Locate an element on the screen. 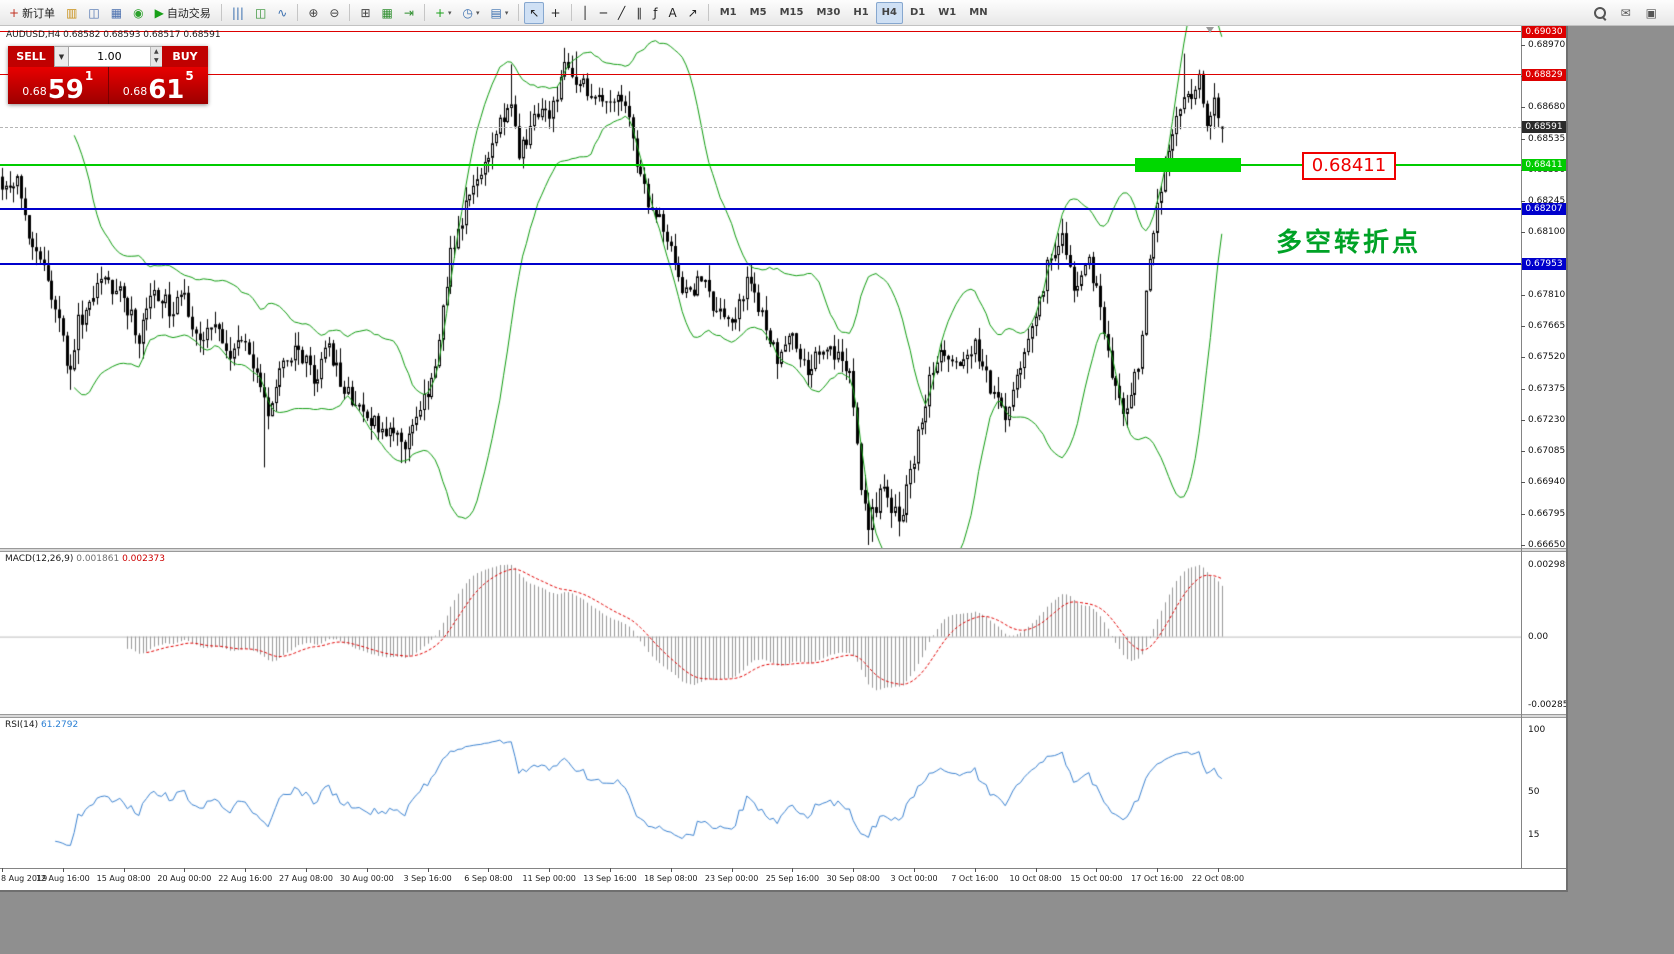  order-options-dropdown: ▼ is located at coordinates (61, 56).